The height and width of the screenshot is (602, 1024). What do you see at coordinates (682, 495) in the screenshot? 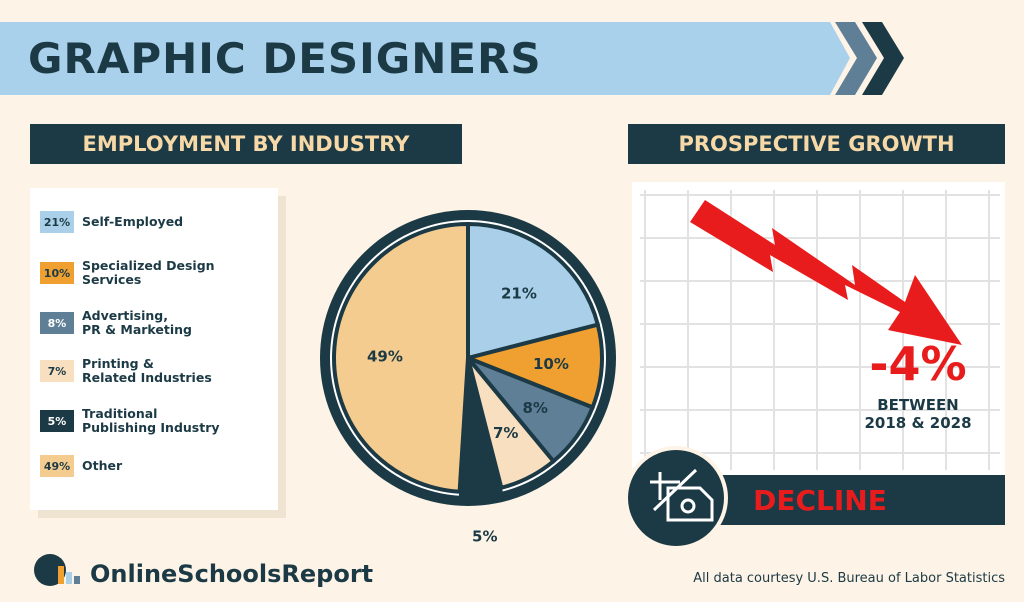
I see `design-icon` at bounding box center [682, 495].